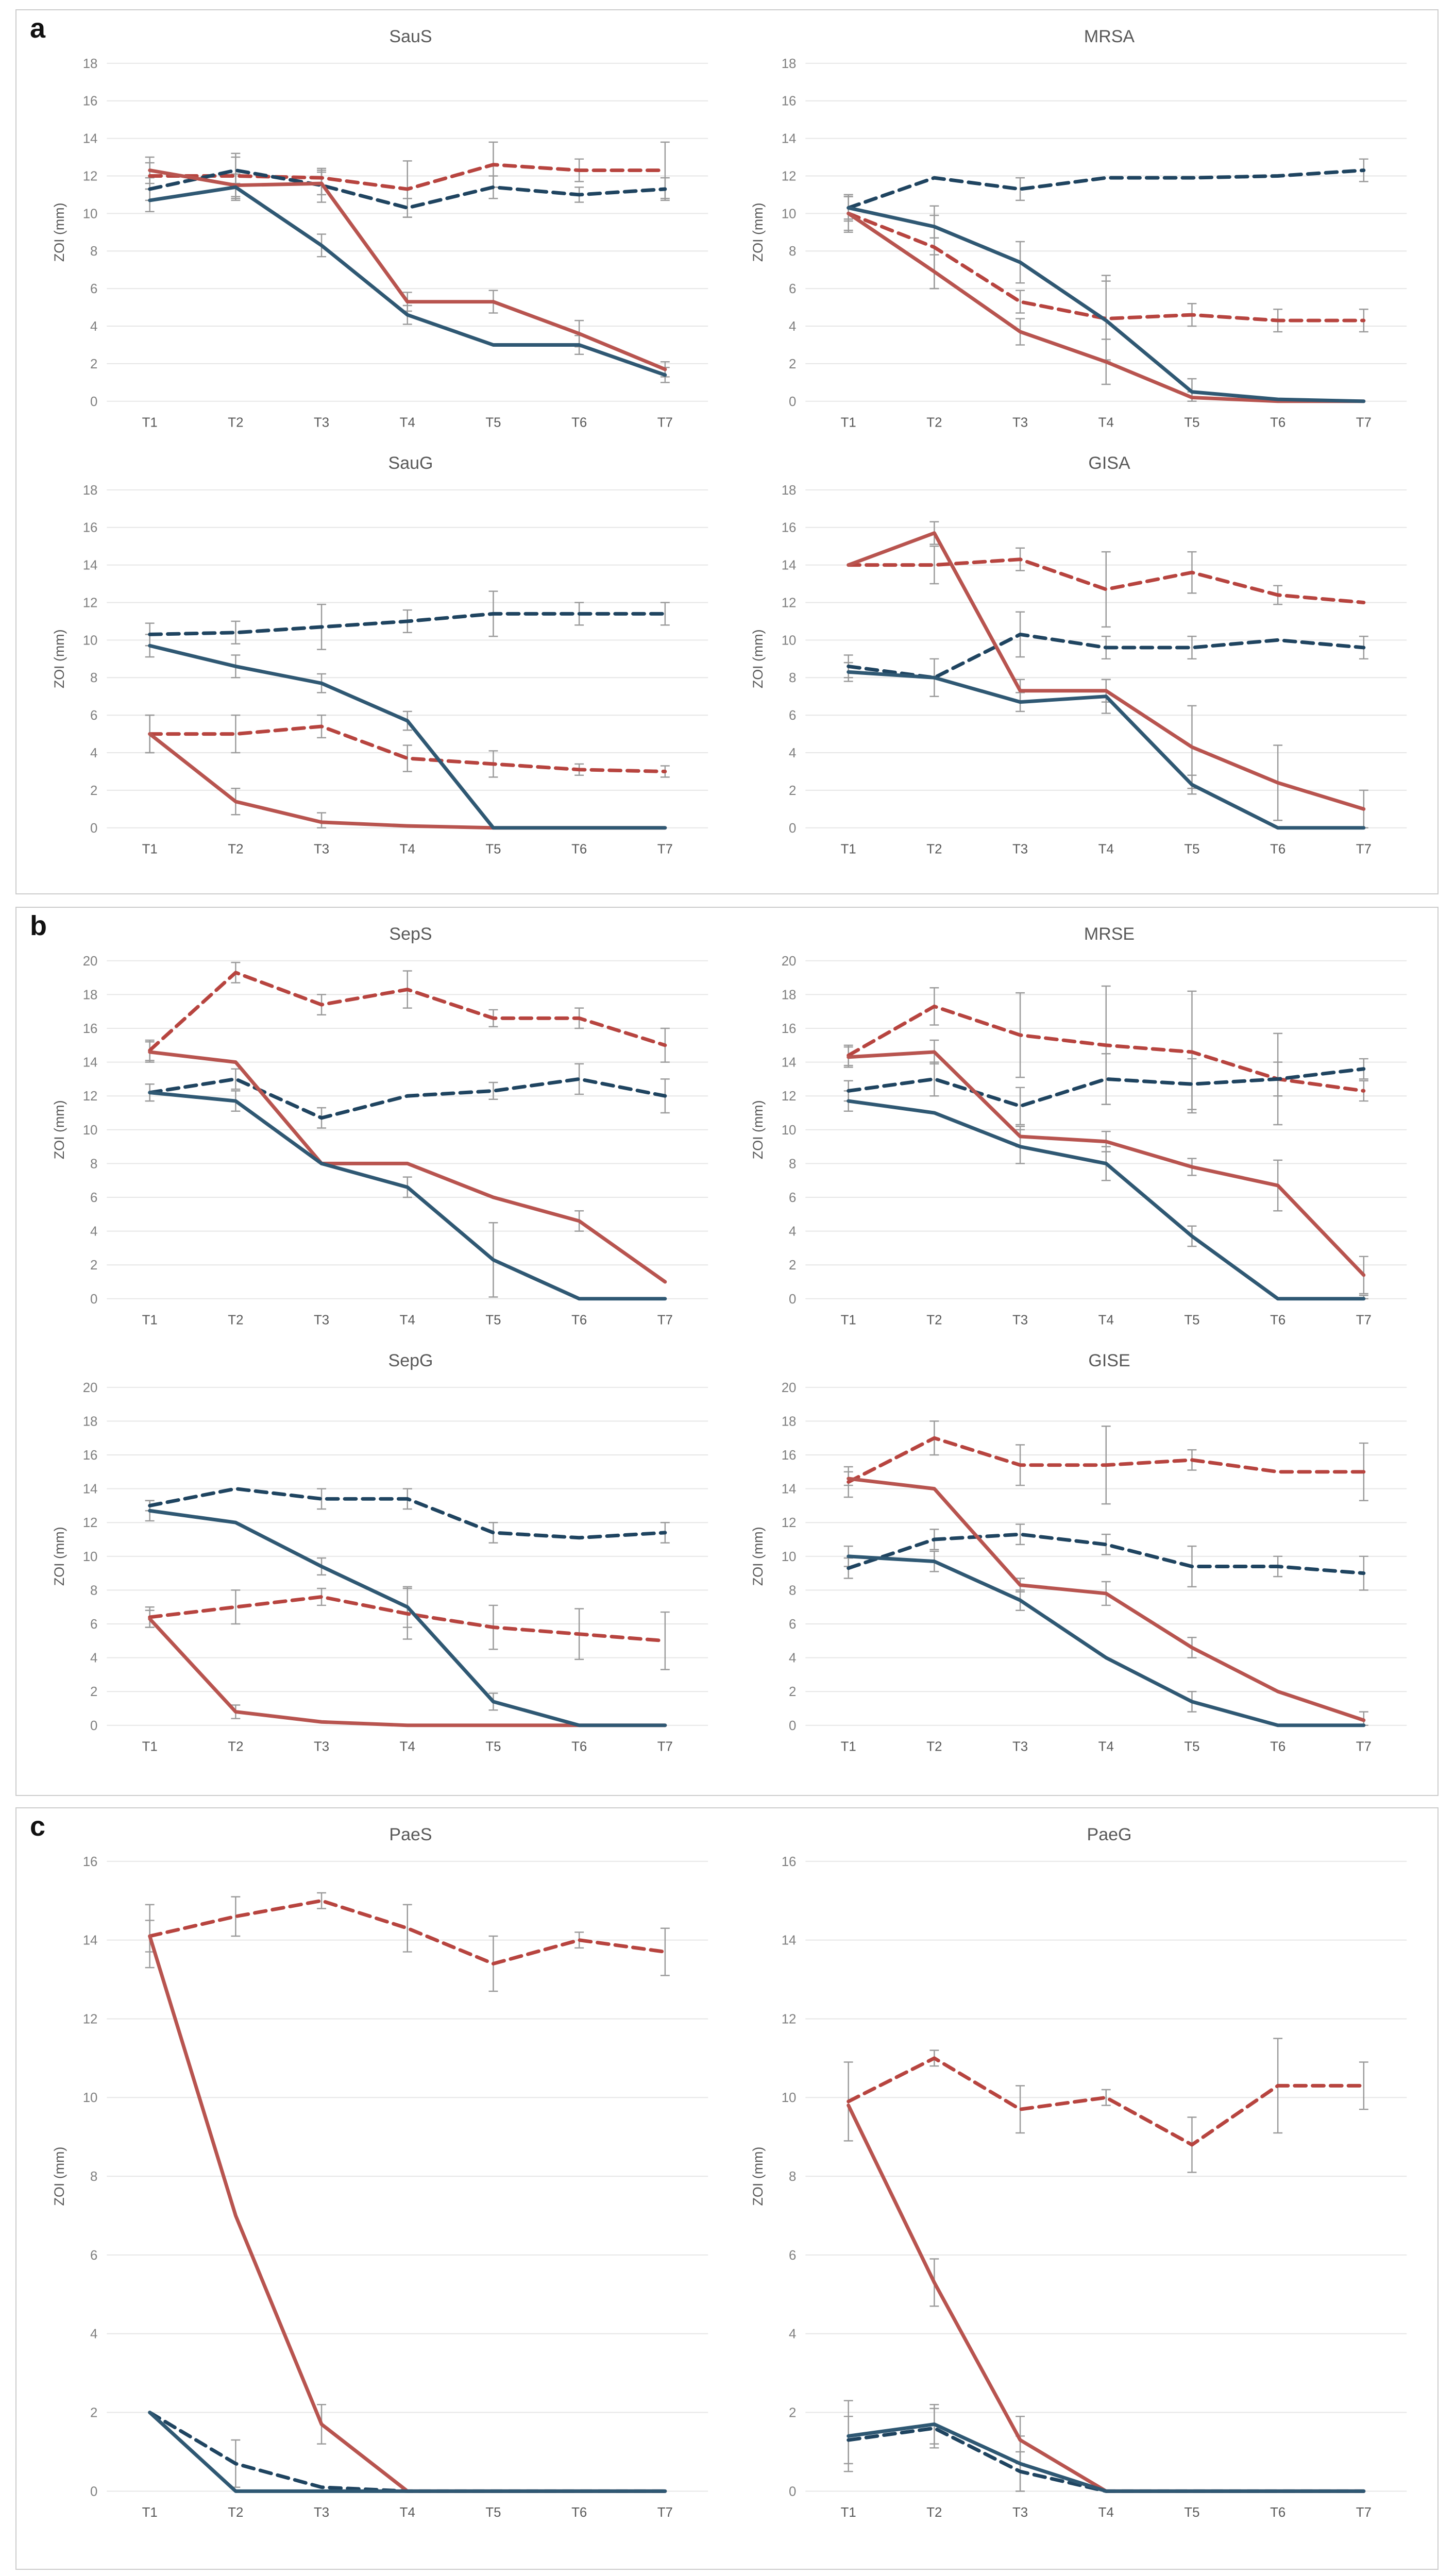 This screenshot has width=1455, height=2576. I want to click on chart-title: GISE, so click(1109, 1361).